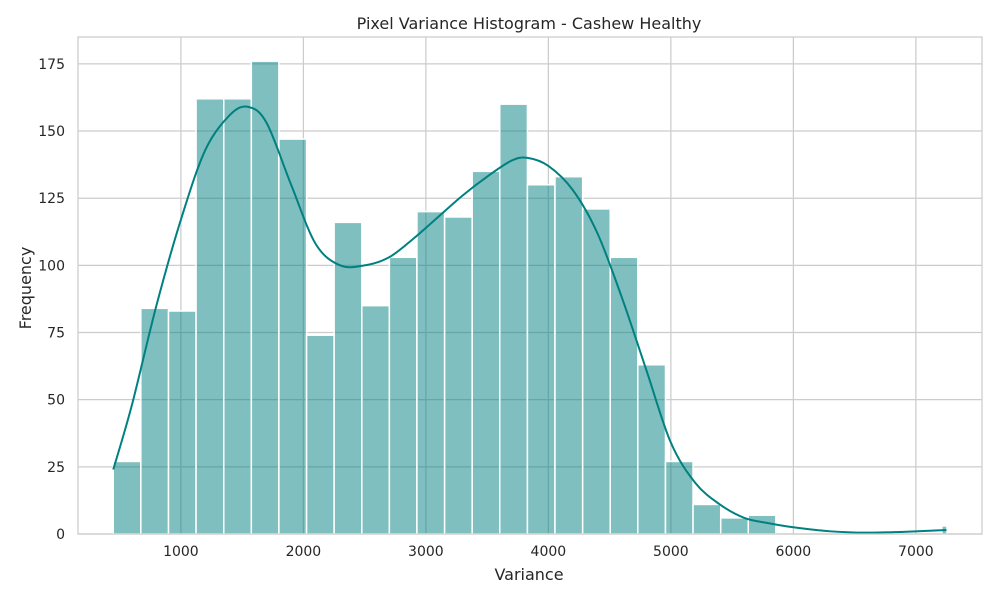  Describe the element at coordinates (916, 552) in the screenshot. I see `x-tick-label: 7000` at that location.